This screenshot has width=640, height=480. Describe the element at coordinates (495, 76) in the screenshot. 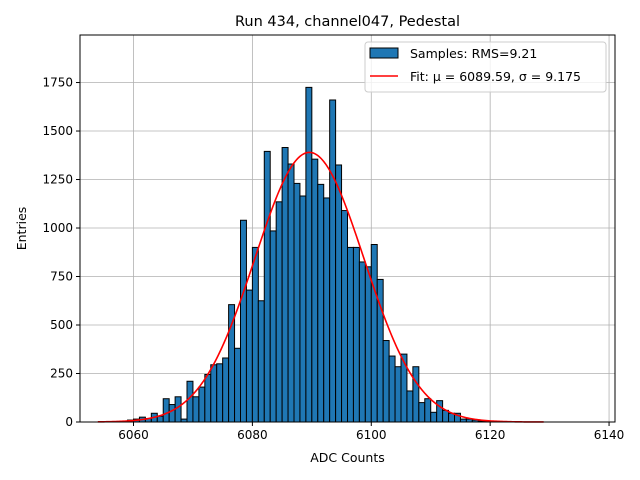

I see `legend-label-fit: Fit: μ = 6089.59, σ = 9.175` at that location.